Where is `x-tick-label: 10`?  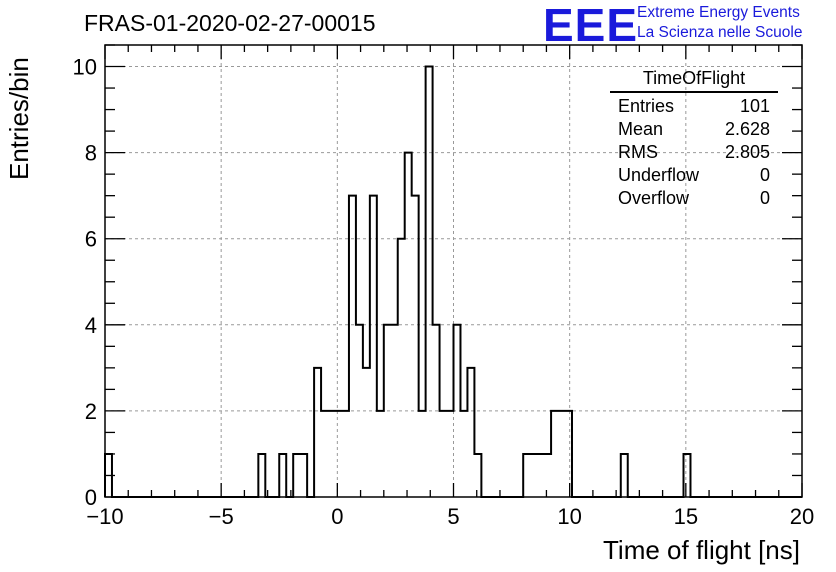 x-tick-label: 10 is located at coordinates (569, 516).